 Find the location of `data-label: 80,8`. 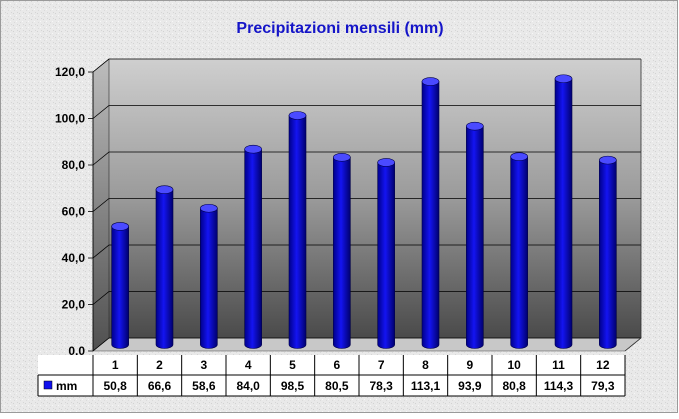

data-label: 80,8 is located at coordinates (514, 386).